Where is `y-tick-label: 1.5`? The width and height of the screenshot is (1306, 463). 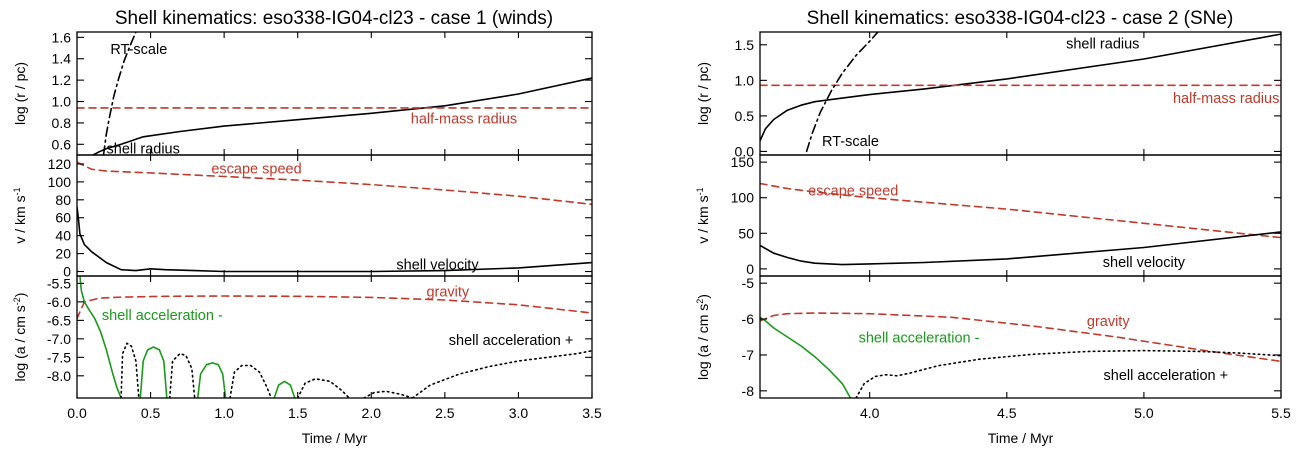
y-tick-label: 1.5 is located at coordinates (745, 45).